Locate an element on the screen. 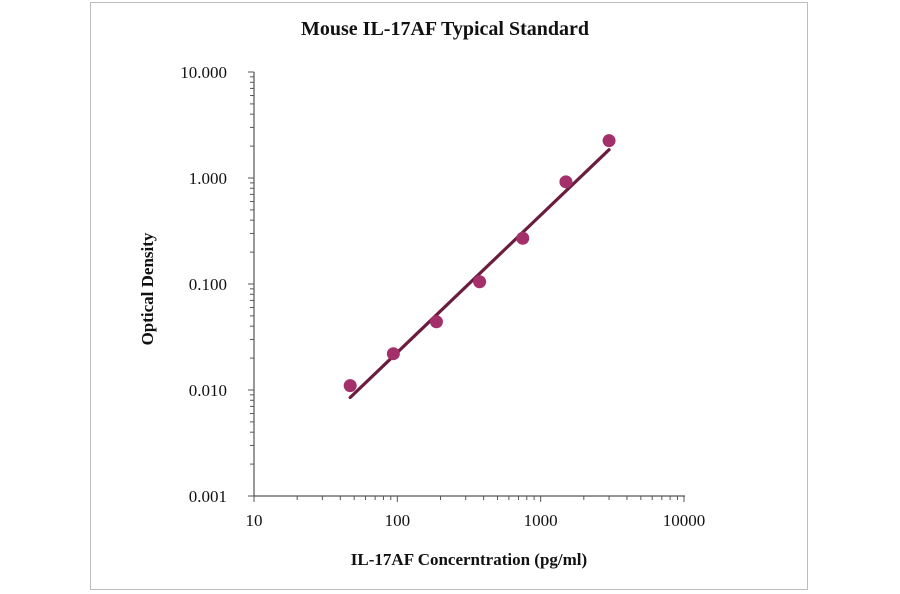 This screenshot has height=594, width=900. chart-title: Mouse IL-17AF Typical Standard is located at coordinates (445, 29).